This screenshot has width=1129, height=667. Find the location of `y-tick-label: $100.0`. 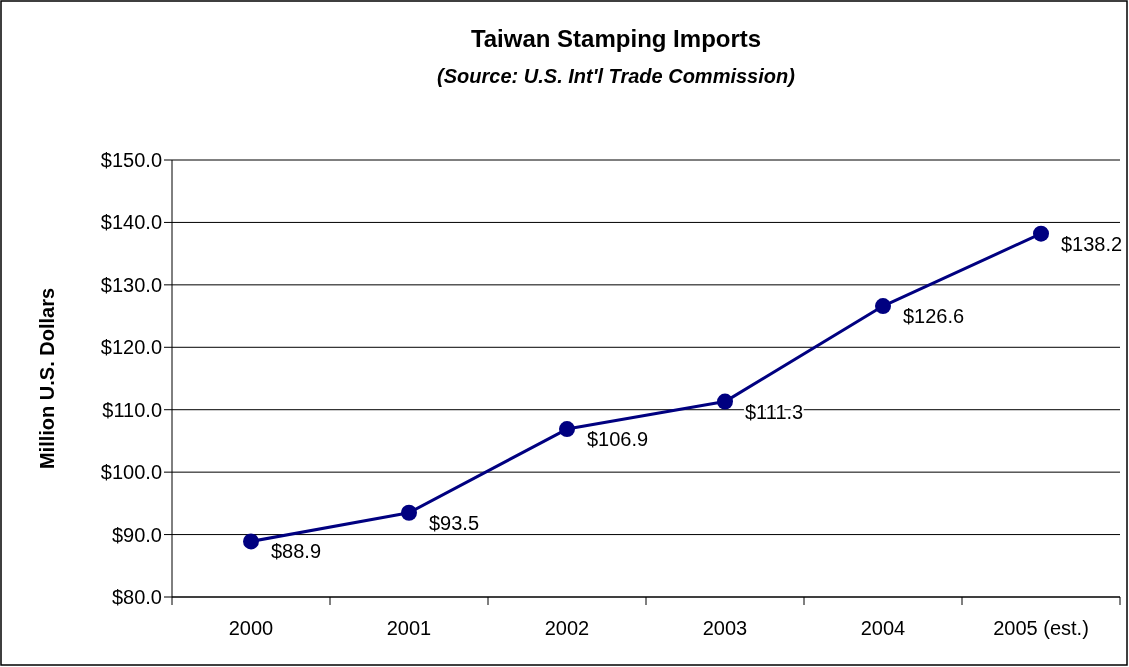

y-tick-label: $100.0 is located at coordinates (131, 472).